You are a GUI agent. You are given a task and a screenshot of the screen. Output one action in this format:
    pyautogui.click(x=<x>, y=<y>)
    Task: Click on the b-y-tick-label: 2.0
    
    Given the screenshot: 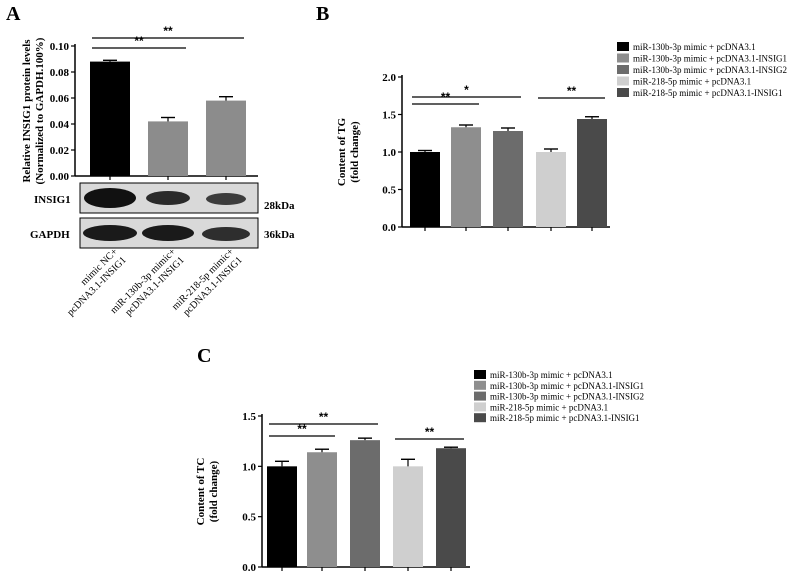 What is the action you would take?
    pyautogui.click(x=389, y=78)
    